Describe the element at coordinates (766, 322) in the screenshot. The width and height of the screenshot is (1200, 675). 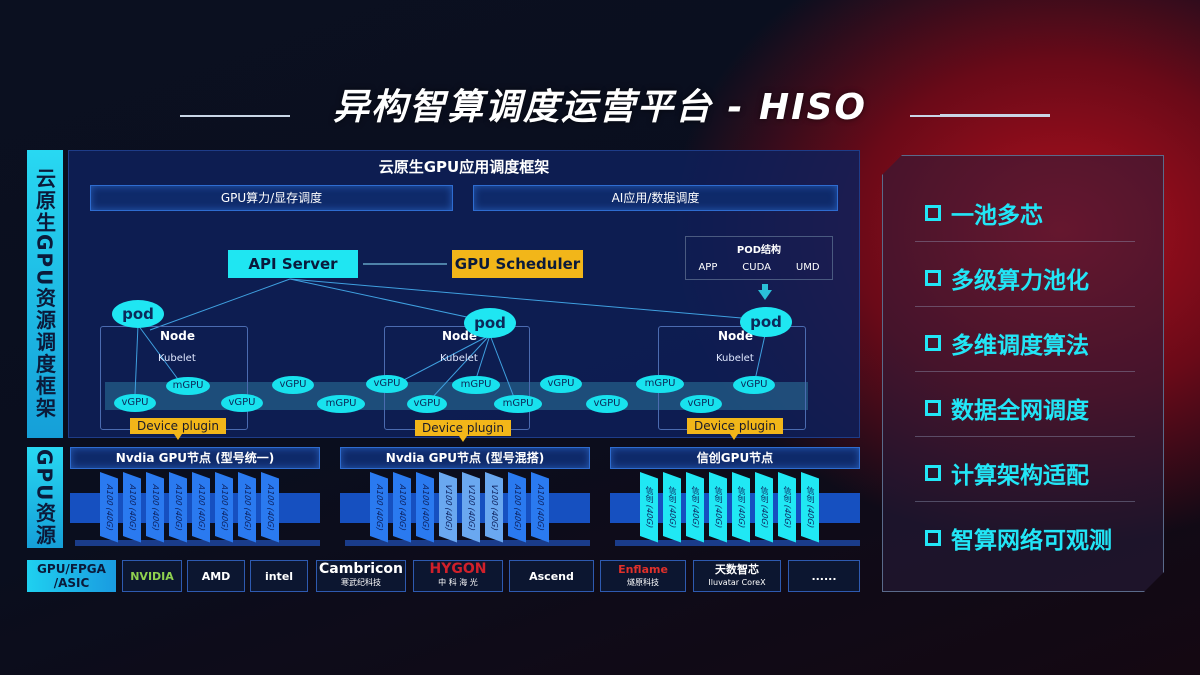
I see `pod-3: pod` at that location.